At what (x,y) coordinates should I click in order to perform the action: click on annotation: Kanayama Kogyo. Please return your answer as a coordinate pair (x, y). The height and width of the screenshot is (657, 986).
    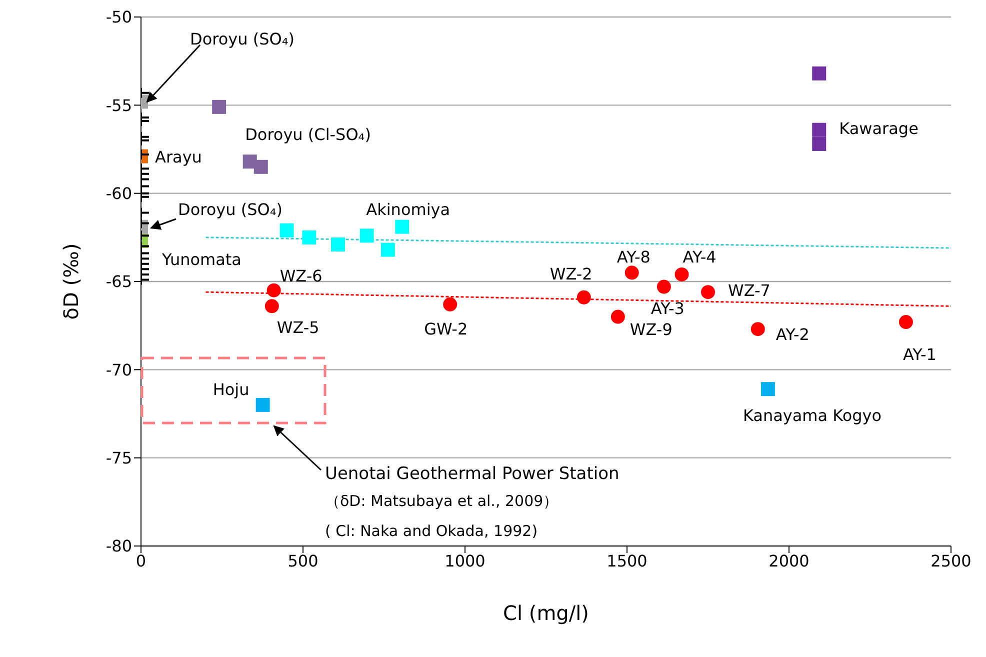
    Looking at the image, I should click on (812, 416).